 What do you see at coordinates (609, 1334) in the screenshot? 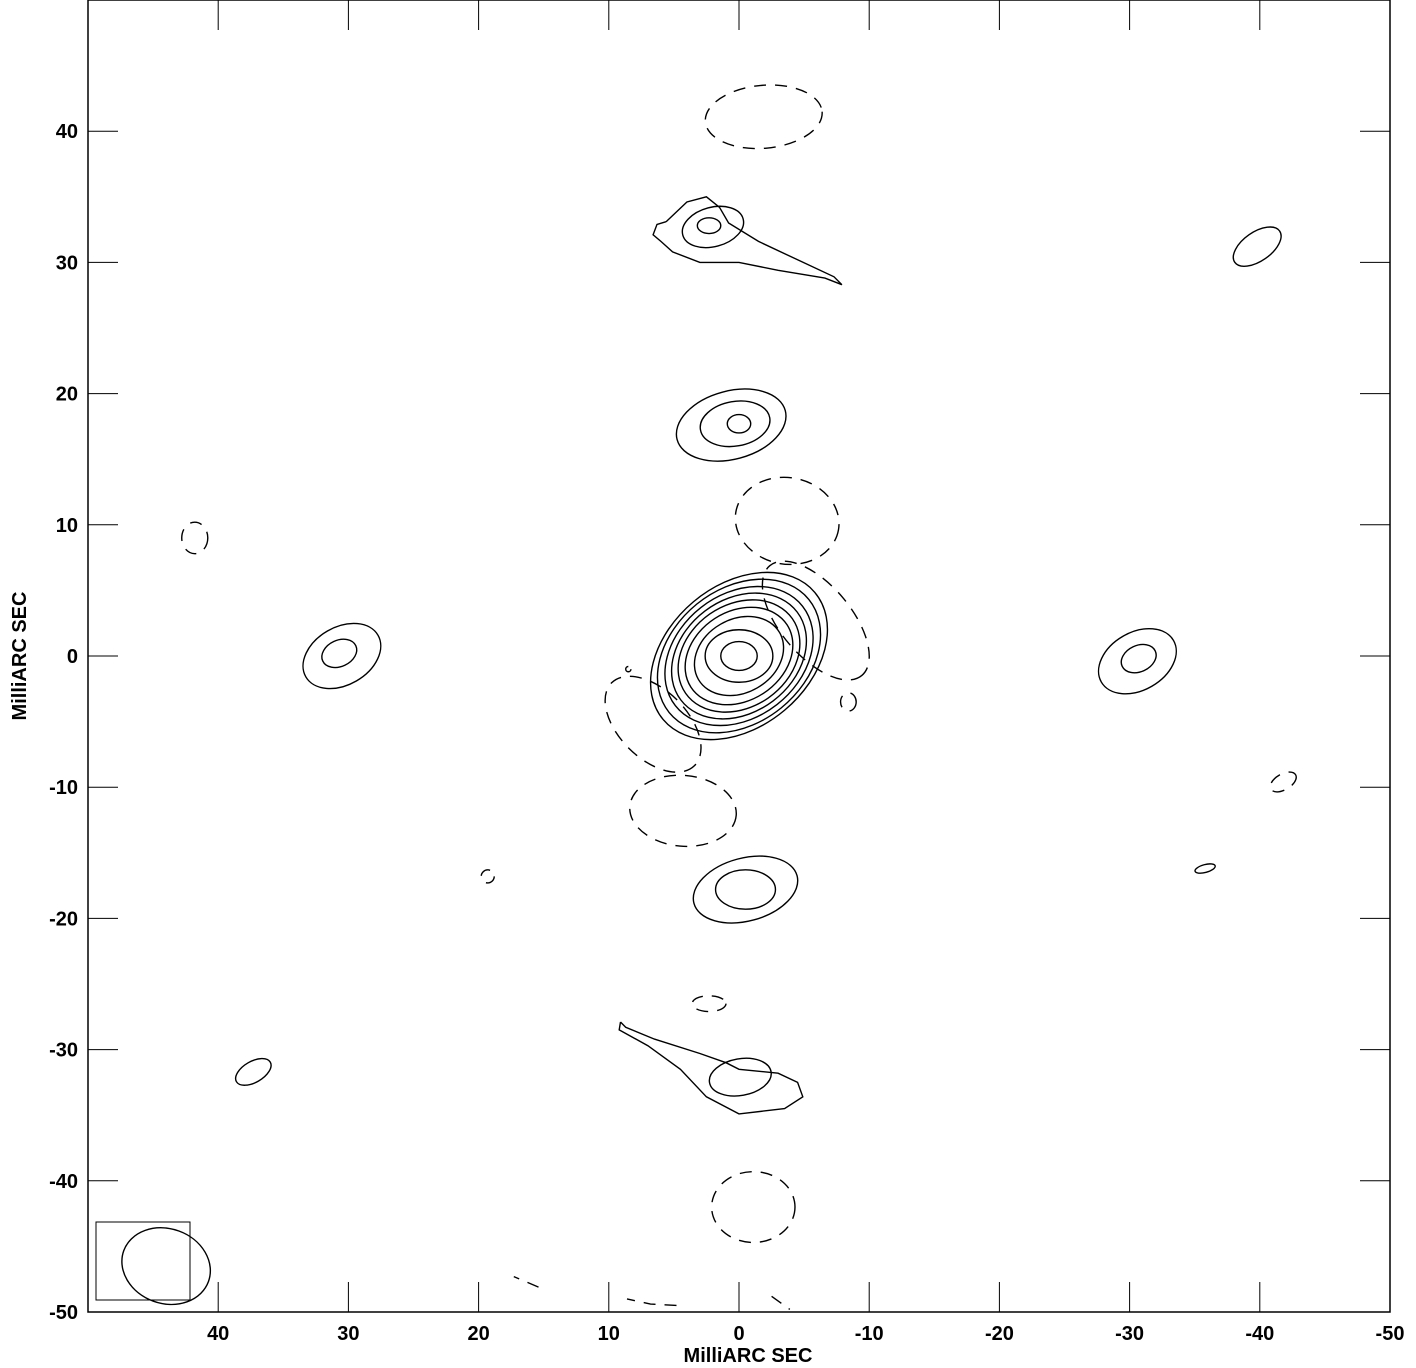
I see `x-tick-label: 10` at bounding box center [609, 1334].